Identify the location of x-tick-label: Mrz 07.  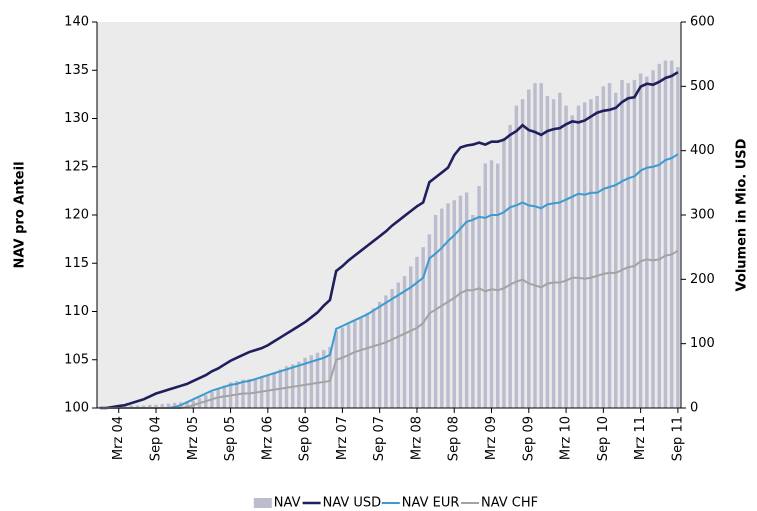
(342, 438).